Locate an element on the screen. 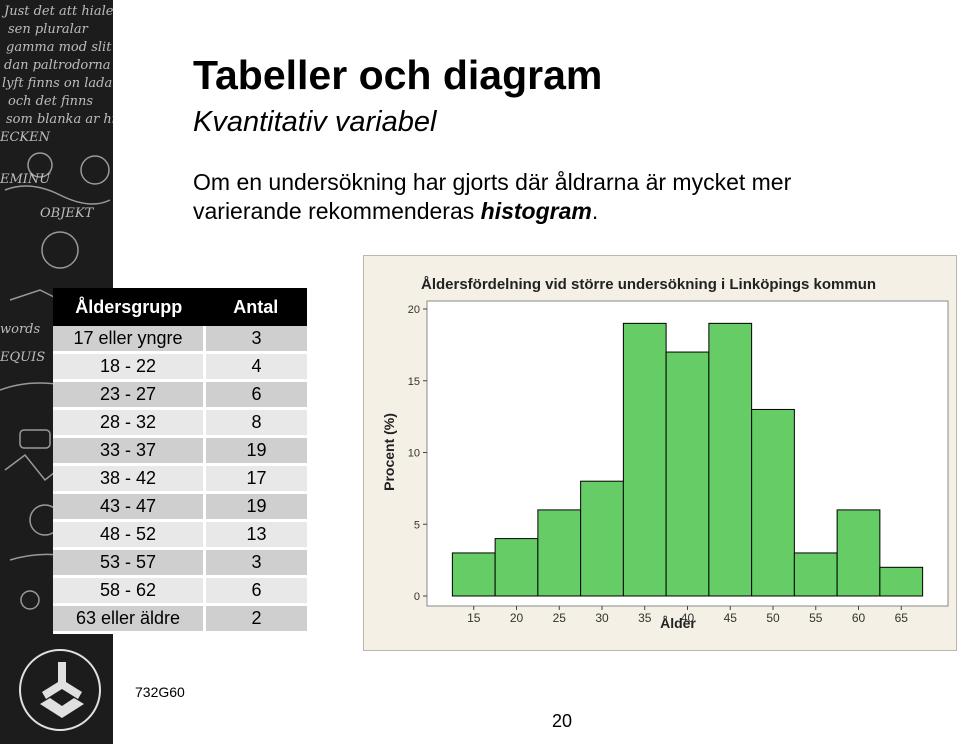 The image size is (960, 744). table-row: 18 - 22 4 is located at coordinates (180, 367).